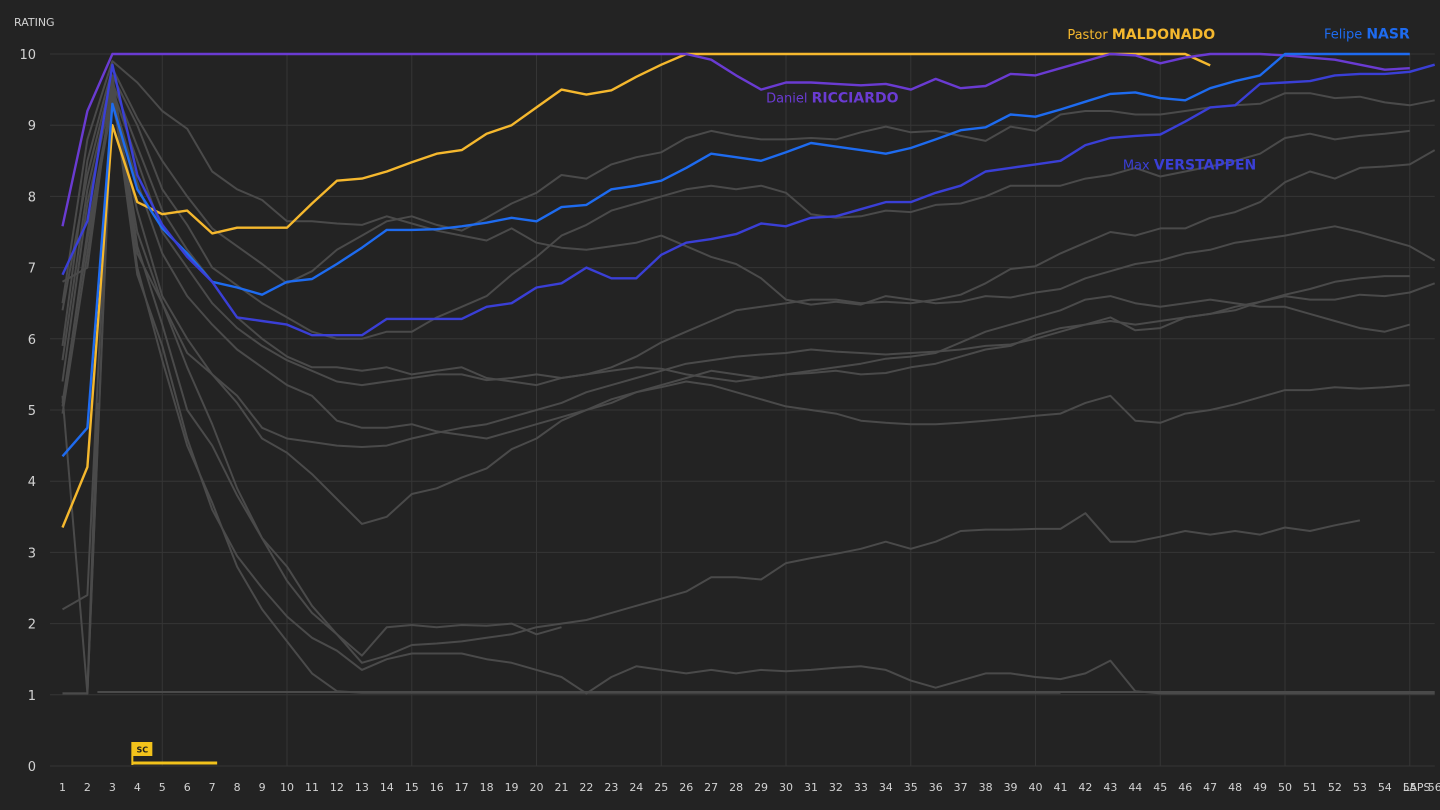 Image resolution: width=1440 pixels, height=810 pixels. What do you see at coordinates (237, 787) in the screenshot?
I see `x-tick-label: 8` at bounding box center [237, 787].